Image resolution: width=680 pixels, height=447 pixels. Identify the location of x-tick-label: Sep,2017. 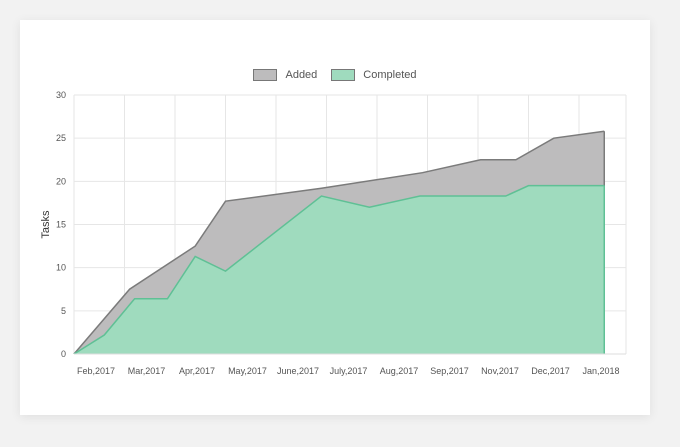
(449, 371).